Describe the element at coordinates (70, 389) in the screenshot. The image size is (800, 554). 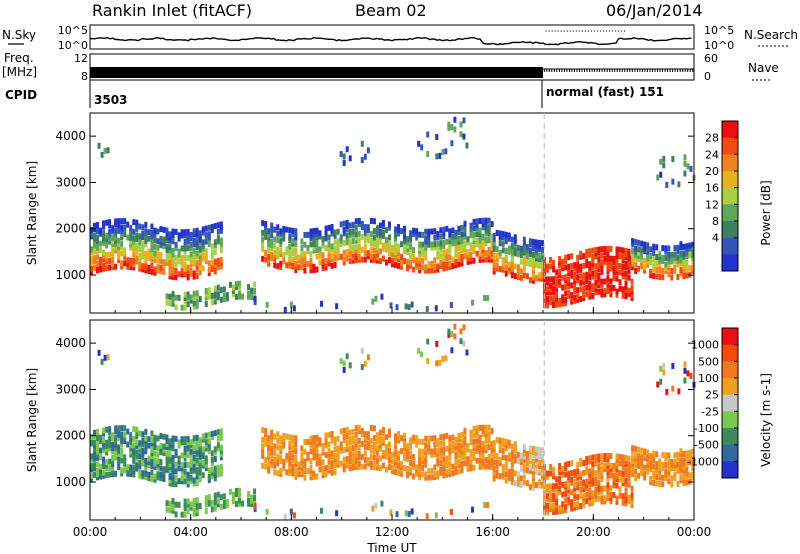
I see `y-tick-label: 3000` at that location.